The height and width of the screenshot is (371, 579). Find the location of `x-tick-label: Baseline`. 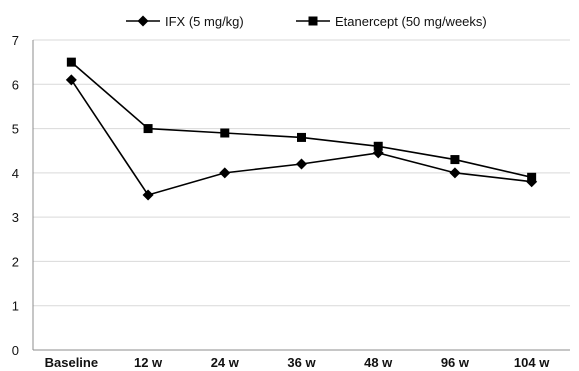

x-tick-label: Baseline is located at coordinates (71, 362).